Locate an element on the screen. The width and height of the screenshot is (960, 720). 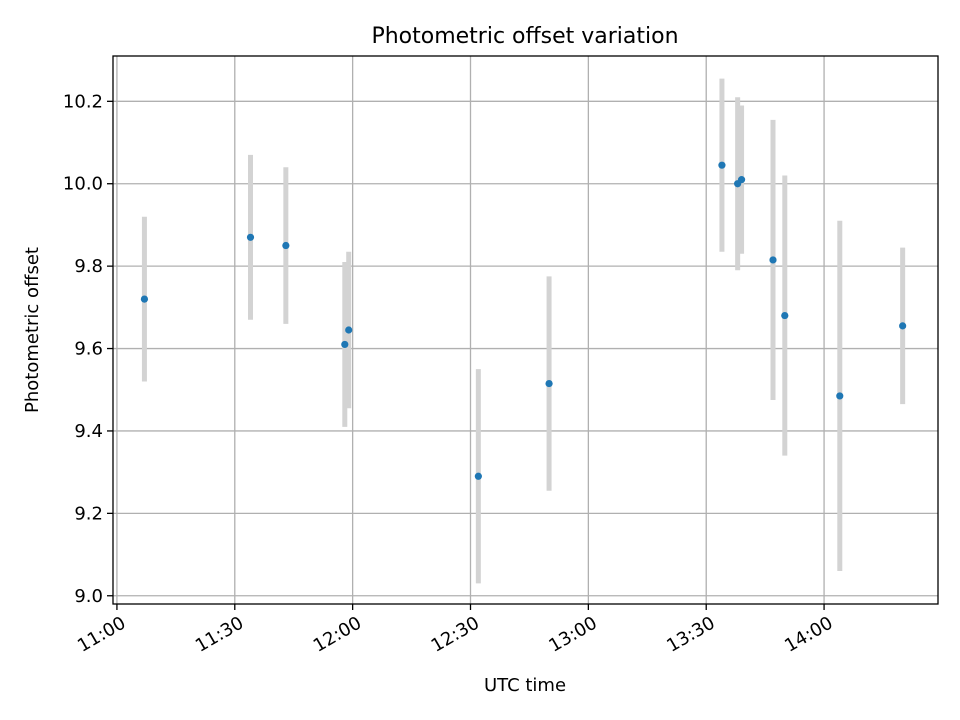
y-tick-label: 10.2 is located at coordinates (83, 101).